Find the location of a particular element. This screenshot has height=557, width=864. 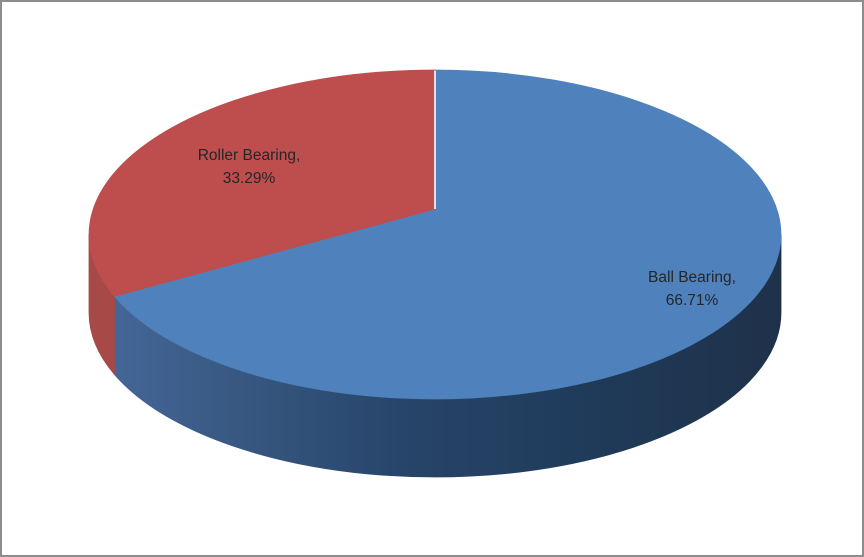

data-label-ball-line2: 66.71% is located at coordinates (692, 300).